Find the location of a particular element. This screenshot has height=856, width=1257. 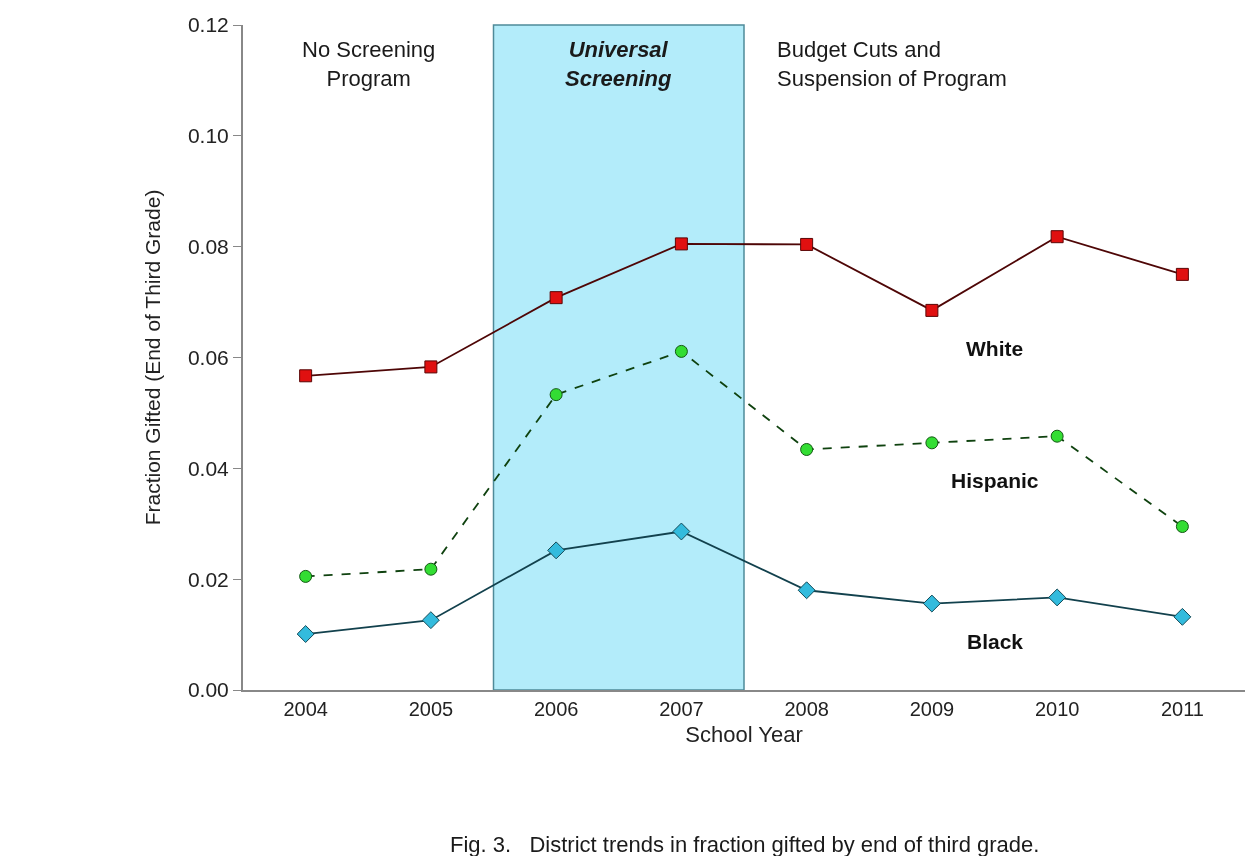

x-tick-label: 2004 is located at coordinates (305, 709).